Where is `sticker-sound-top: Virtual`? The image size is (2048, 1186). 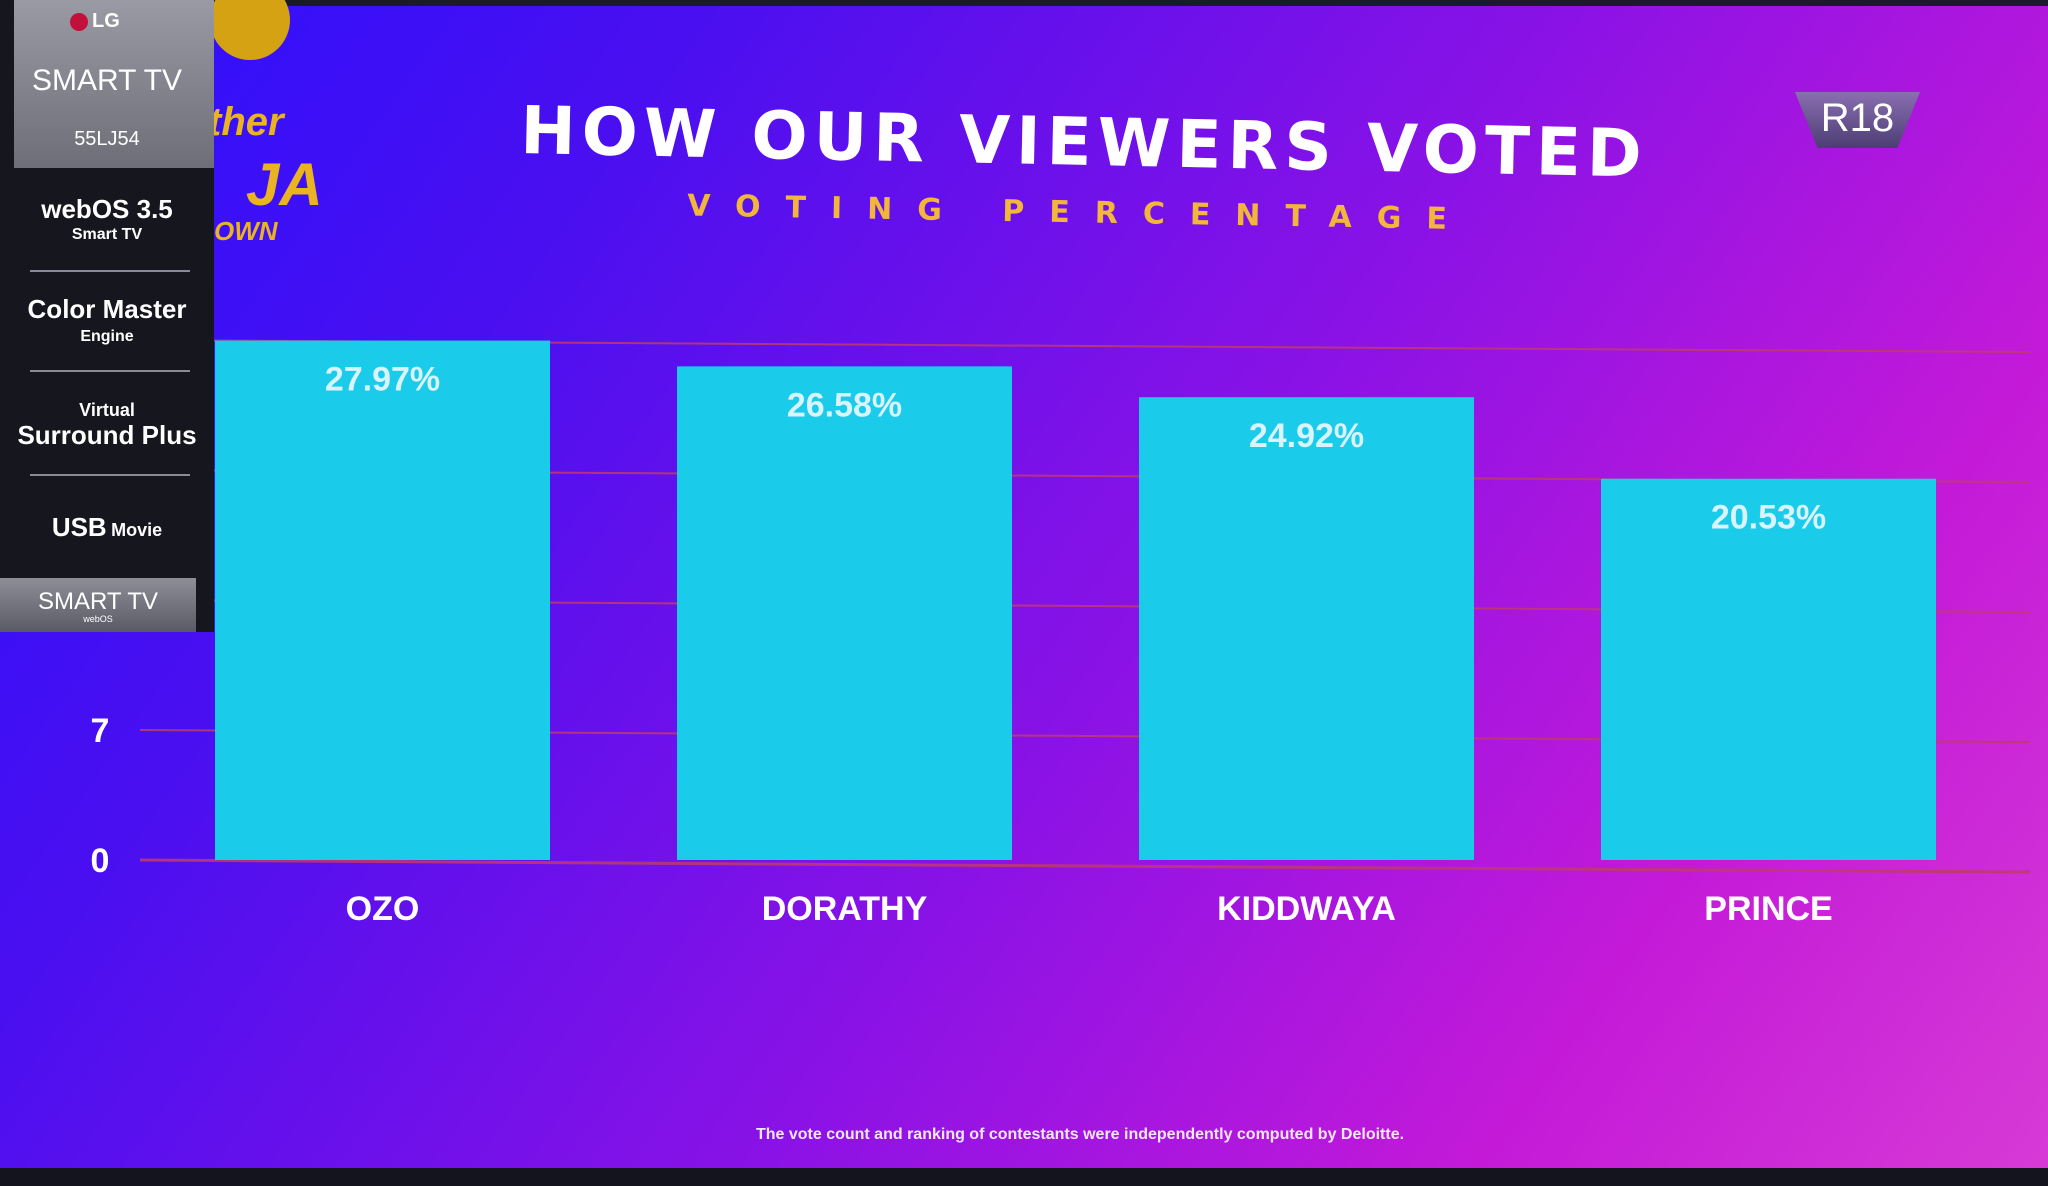
sticker-sound-top: Virtual is located at coordinates (107, 410).